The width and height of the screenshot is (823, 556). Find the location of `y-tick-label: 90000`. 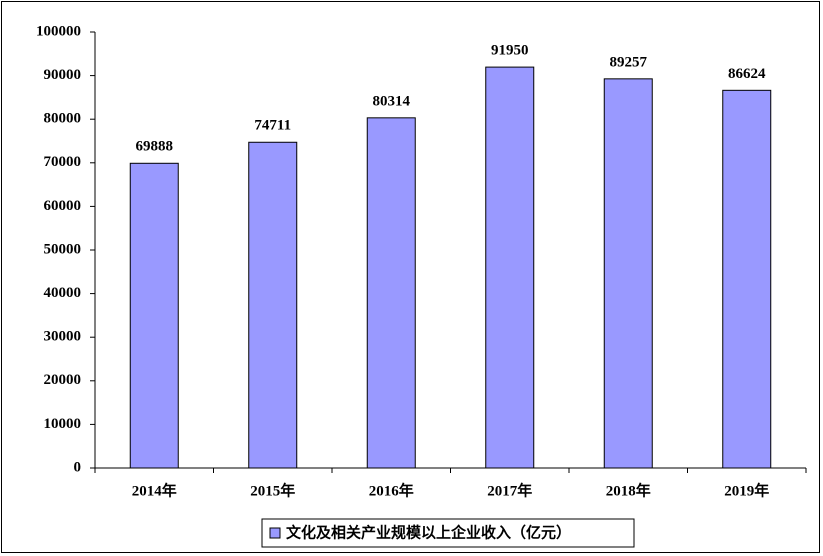

y-tick-label: 90000 is located at coordinates (63, 75).